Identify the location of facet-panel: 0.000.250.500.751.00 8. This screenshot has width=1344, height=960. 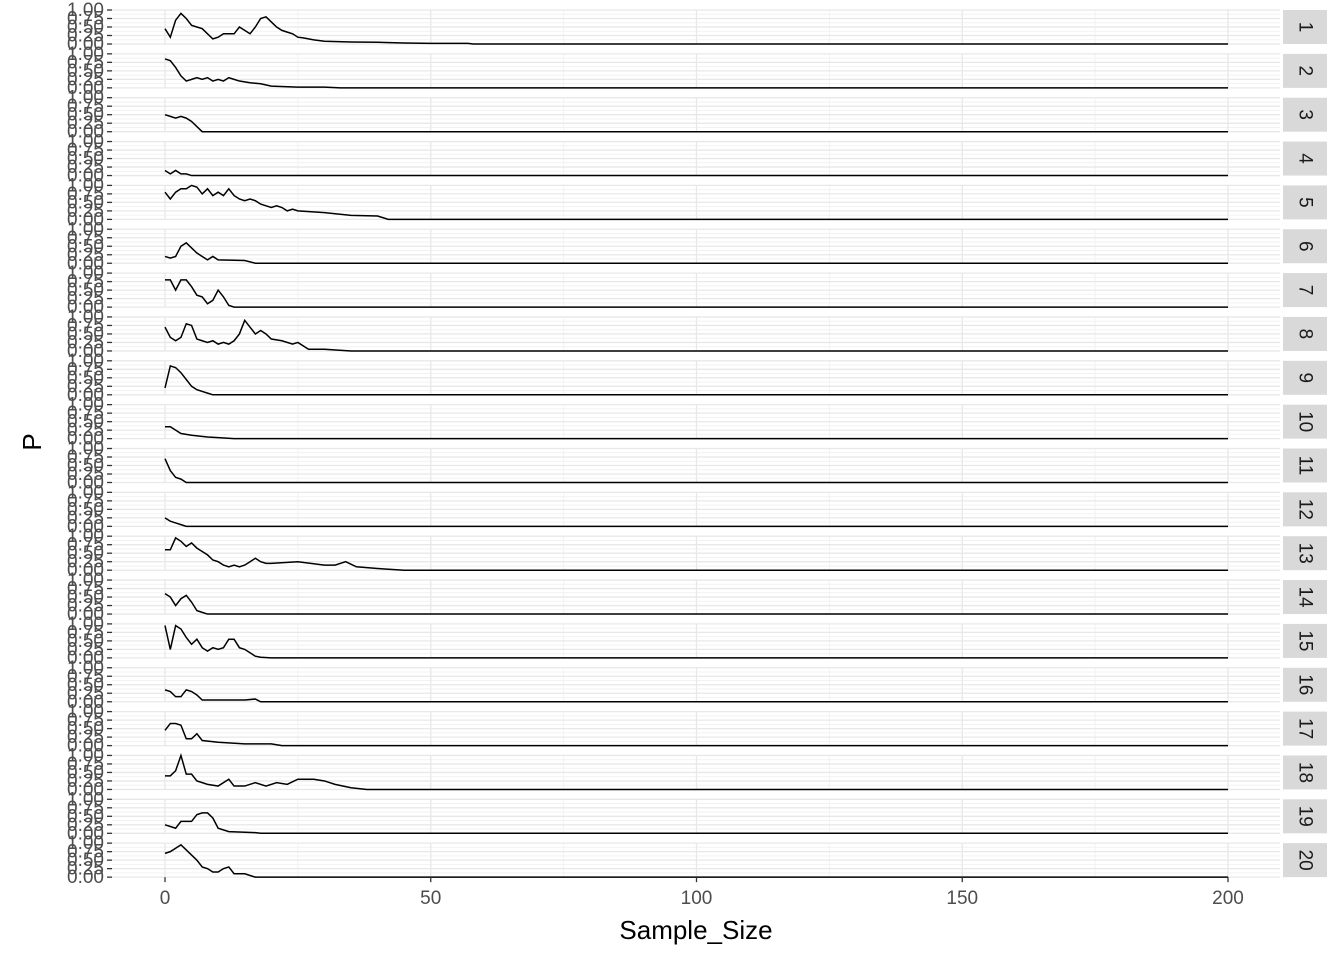
(697, 334).